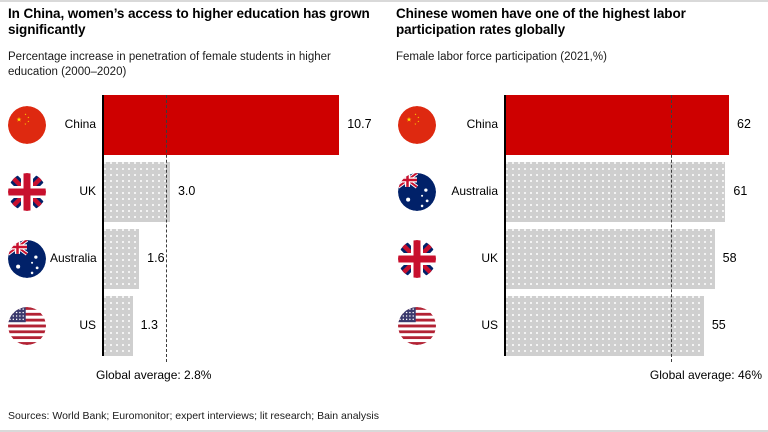 The image size is (768, 432). I want to click on global-average-caption: Global average: 2.8%, so click(154, 375).